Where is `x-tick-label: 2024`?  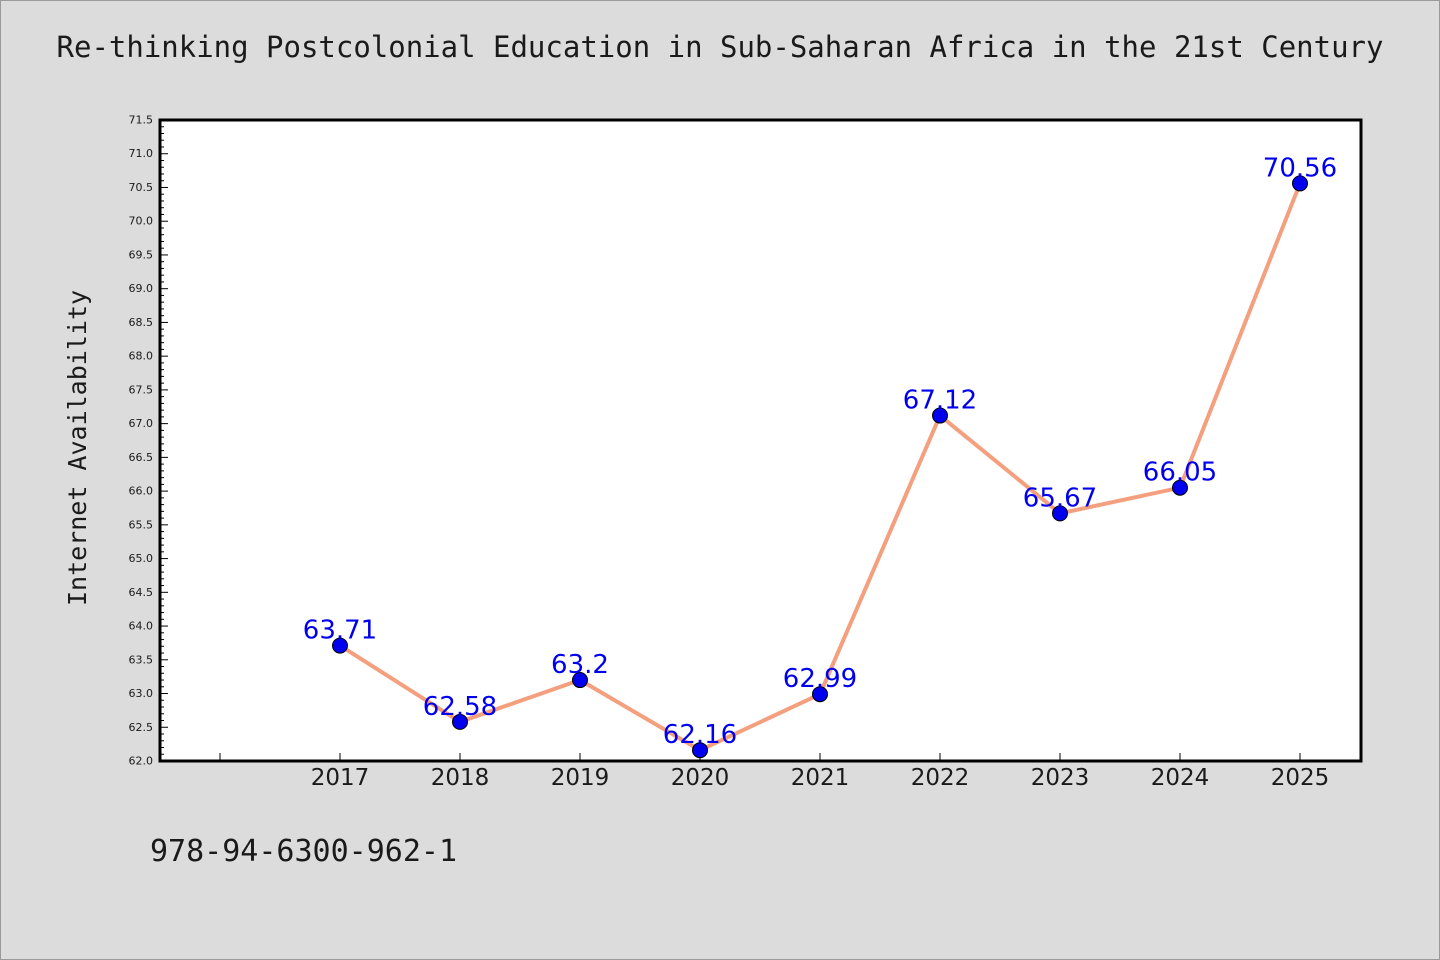
x-tick-label: 2024 is located at coordinates (1180, 778).